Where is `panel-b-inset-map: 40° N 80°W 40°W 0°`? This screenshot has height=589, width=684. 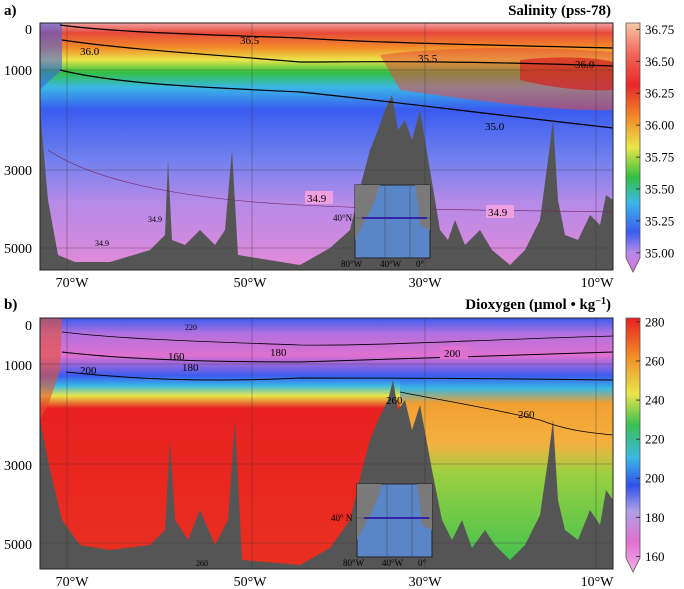
panel-b-inset-map: 40° N 80°W 40°W 0° is located at coordinates (382, 525).